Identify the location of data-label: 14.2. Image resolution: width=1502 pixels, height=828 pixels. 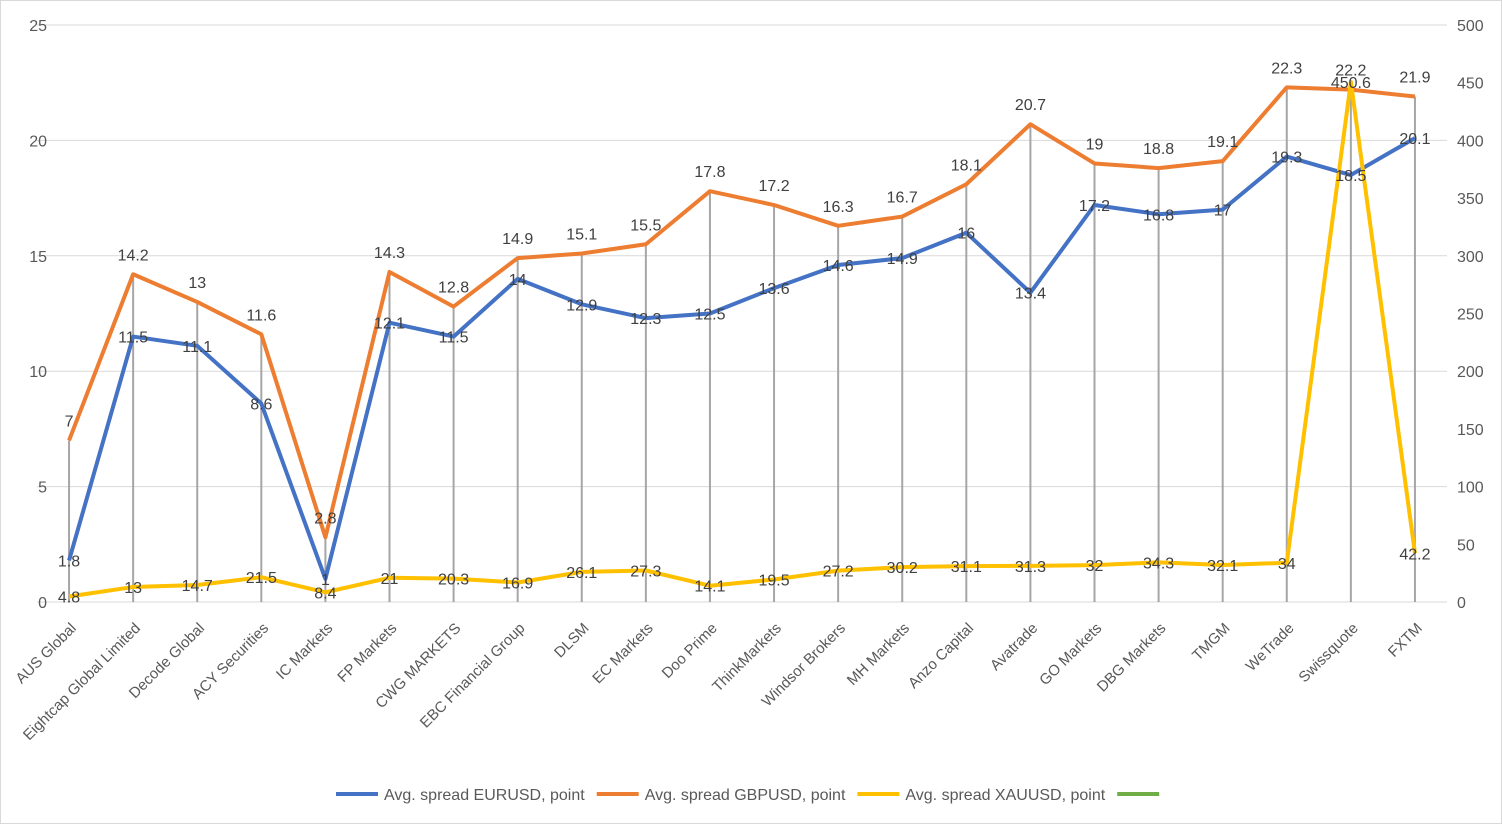
(133, 255).